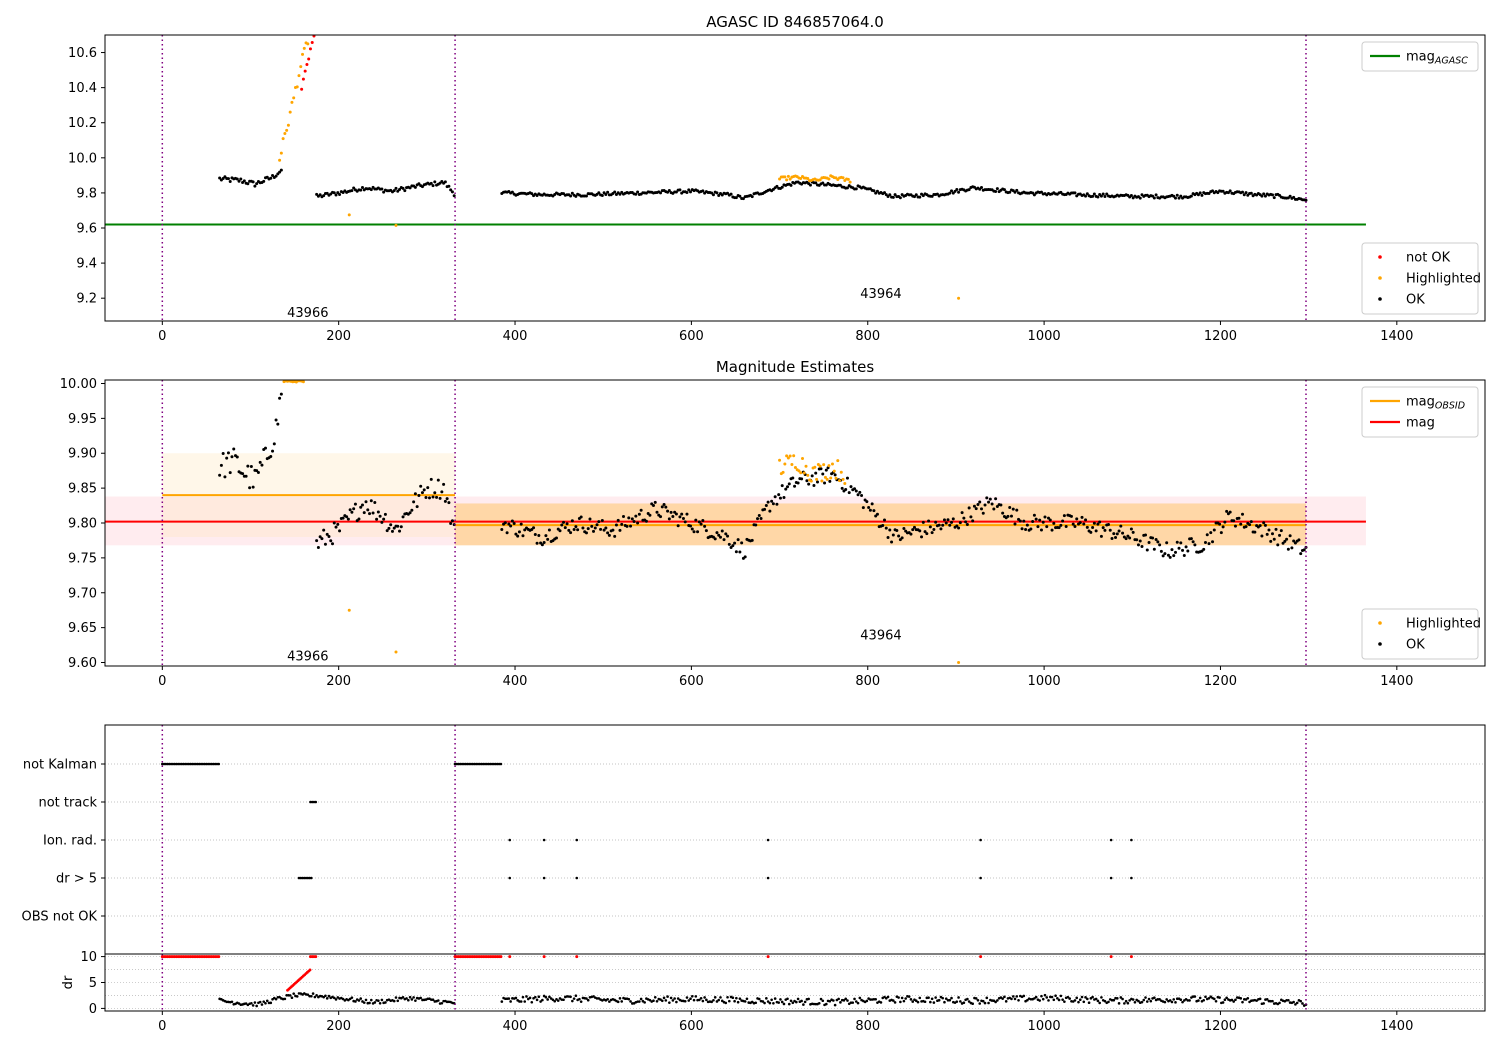 Image resolution: width=1500 pixels, height=1050 pixels. Describe the element at coordinates (309, 59) in the screenshot. I see `not-ok-point` at that location.